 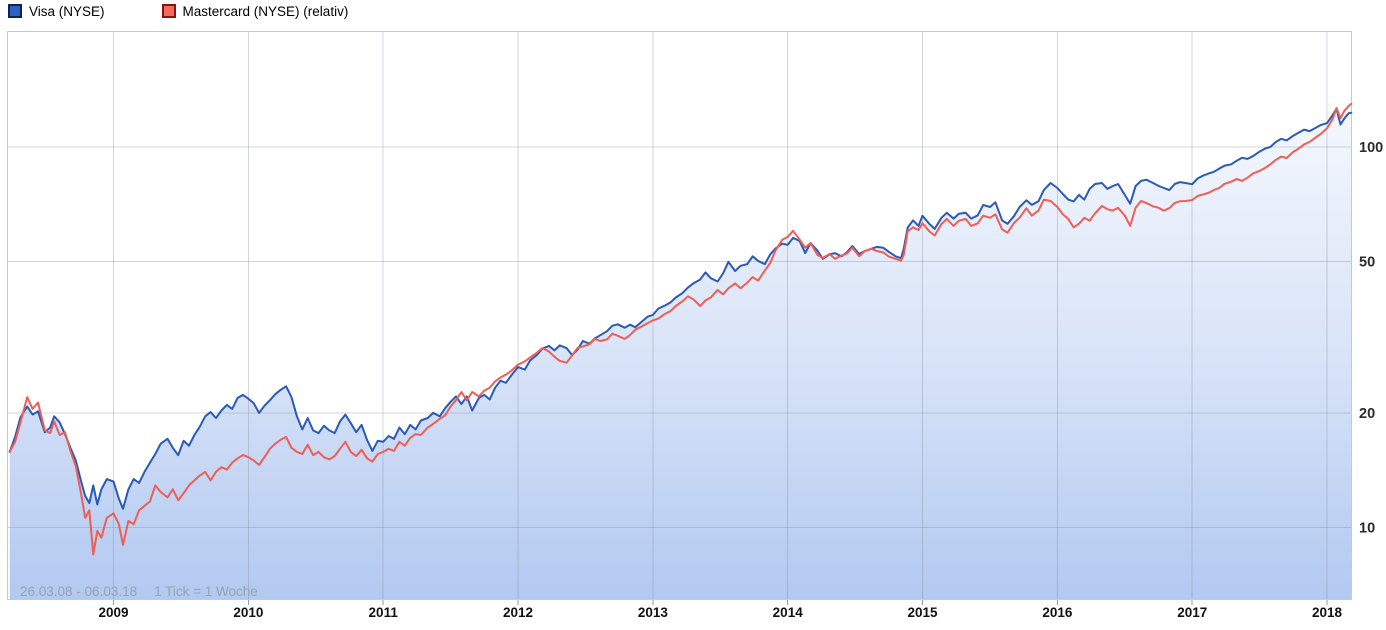 I want to click on chart-legend: Visa (NYSE) Mastercard (NYSE) (relativ), so click(x=178, y=11).